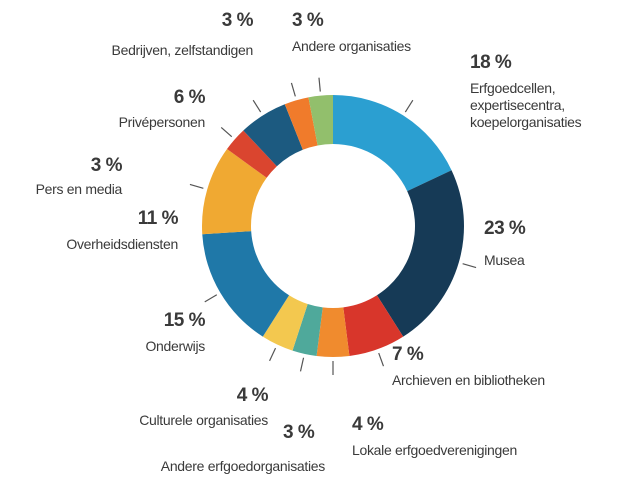  What do you see at coordinates (189, 97) in the screenshot?
I see `value-label: 6 %` at bounding box center [189, 97].